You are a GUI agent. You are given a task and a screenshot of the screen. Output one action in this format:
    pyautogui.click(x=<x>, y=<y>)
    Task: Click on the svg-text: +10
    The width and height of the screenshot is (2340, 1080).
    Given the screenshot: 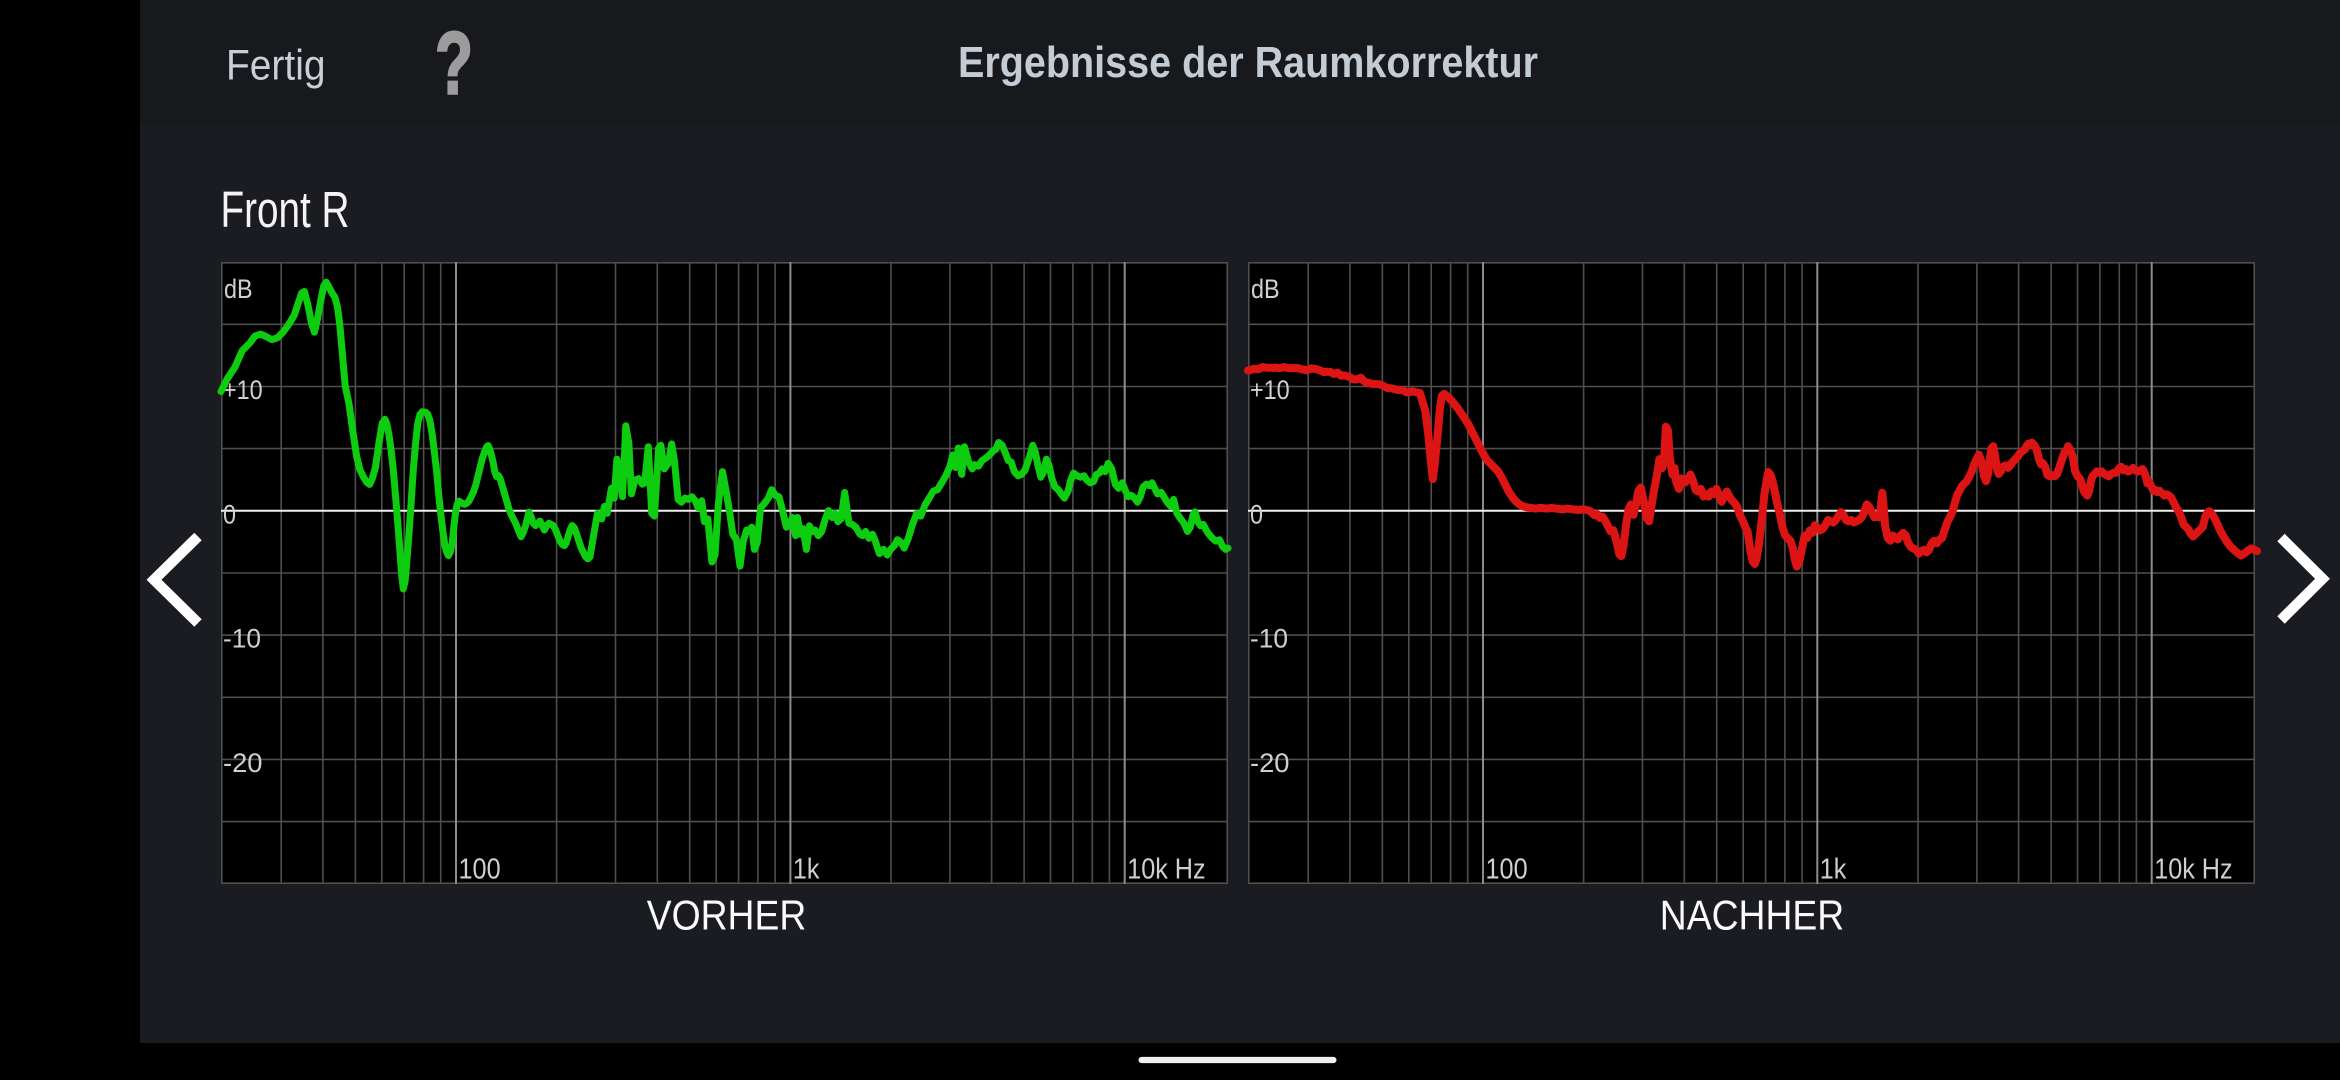 What is the action you would take?
    pyautogui.click(x=1270, y=390)
    